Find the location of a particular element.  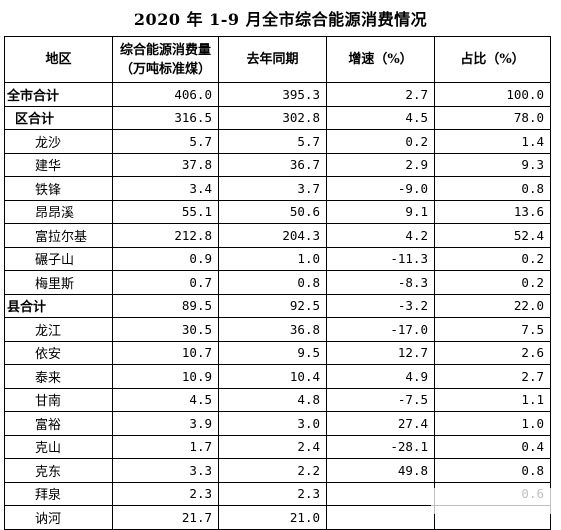

share-cell: 78.0 is located at coordinates (492, 117).